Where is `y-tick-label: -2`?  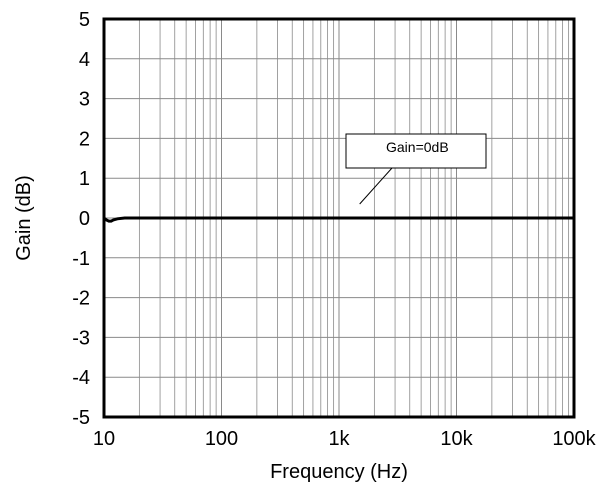 y-tick-label: -2 is located at coordinates (81, 299).